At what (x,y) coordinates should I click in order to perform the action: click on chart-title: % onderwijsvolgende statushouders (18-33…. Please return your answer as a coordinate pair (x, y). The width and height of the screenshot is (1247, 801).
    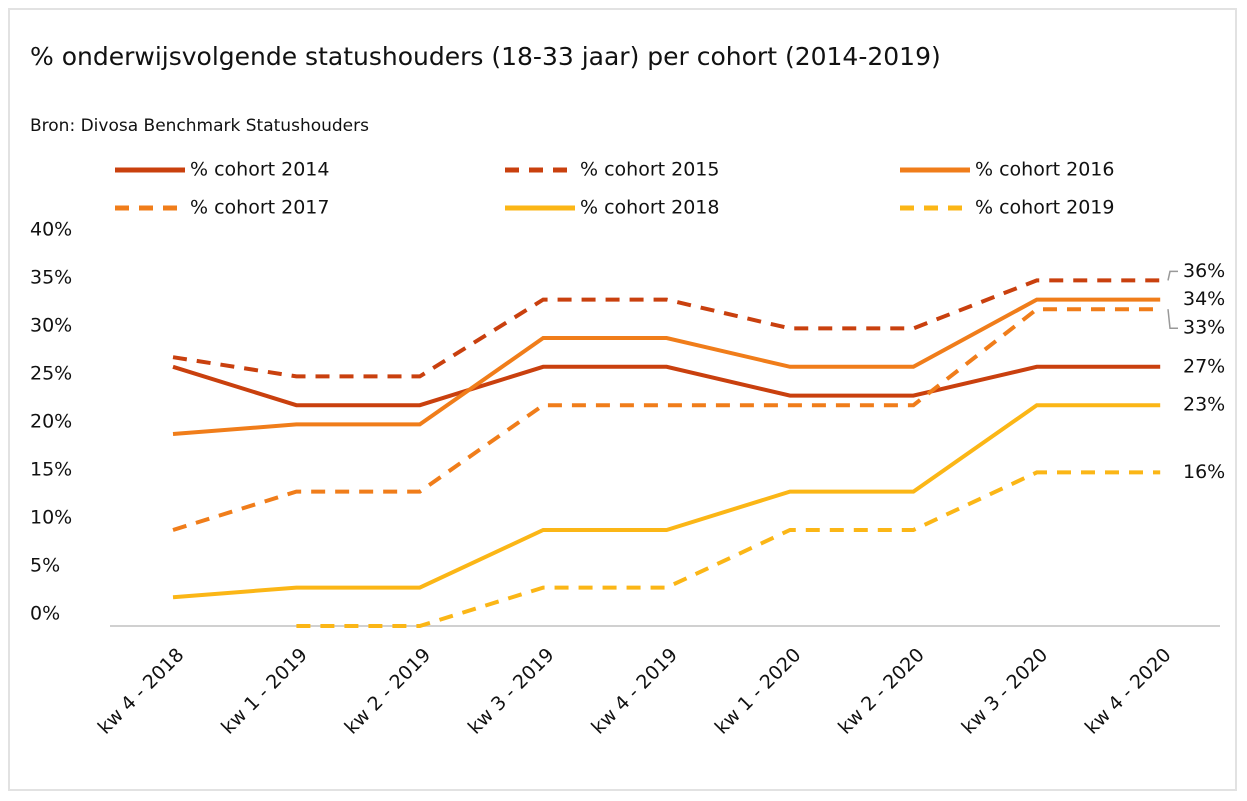
    Looking at the image, I should click on (485, 56).